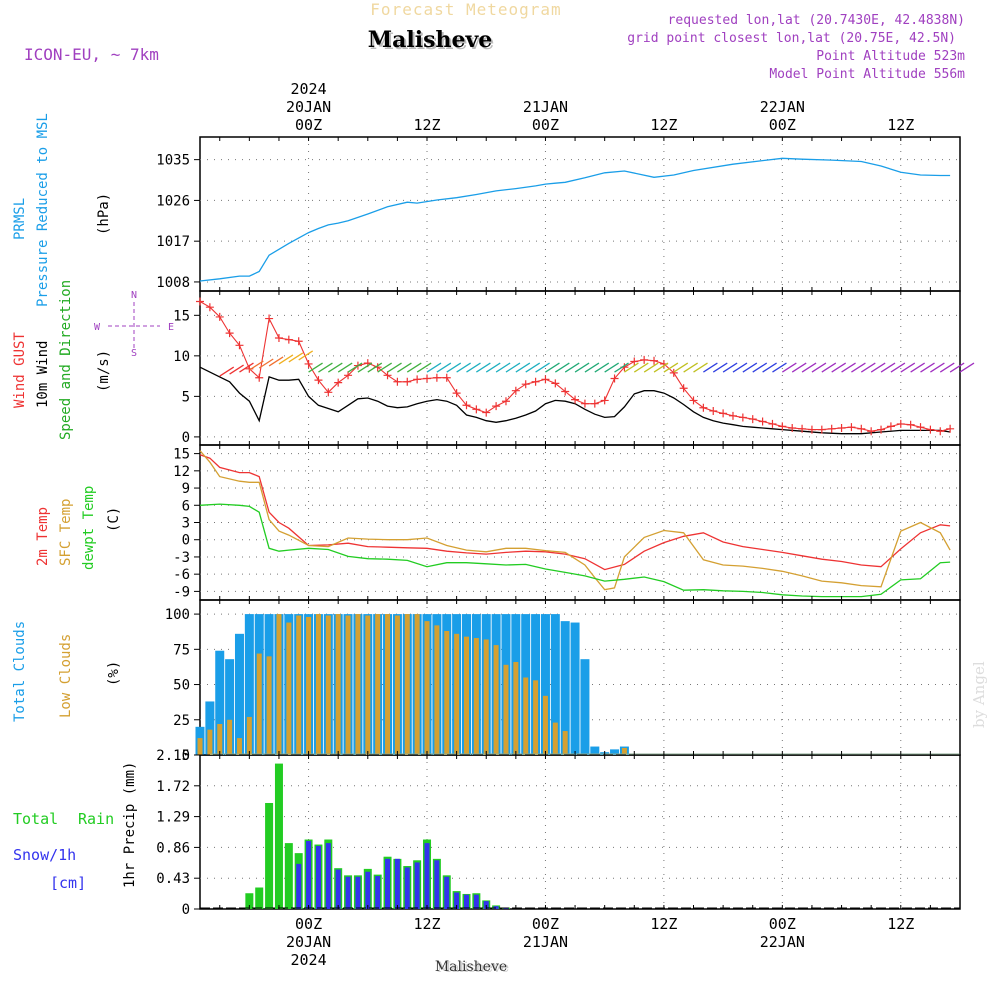 This screenshot has height=1000, width=1000. I want to click on bottom-time-label: 22JAN, so click(782, 942).